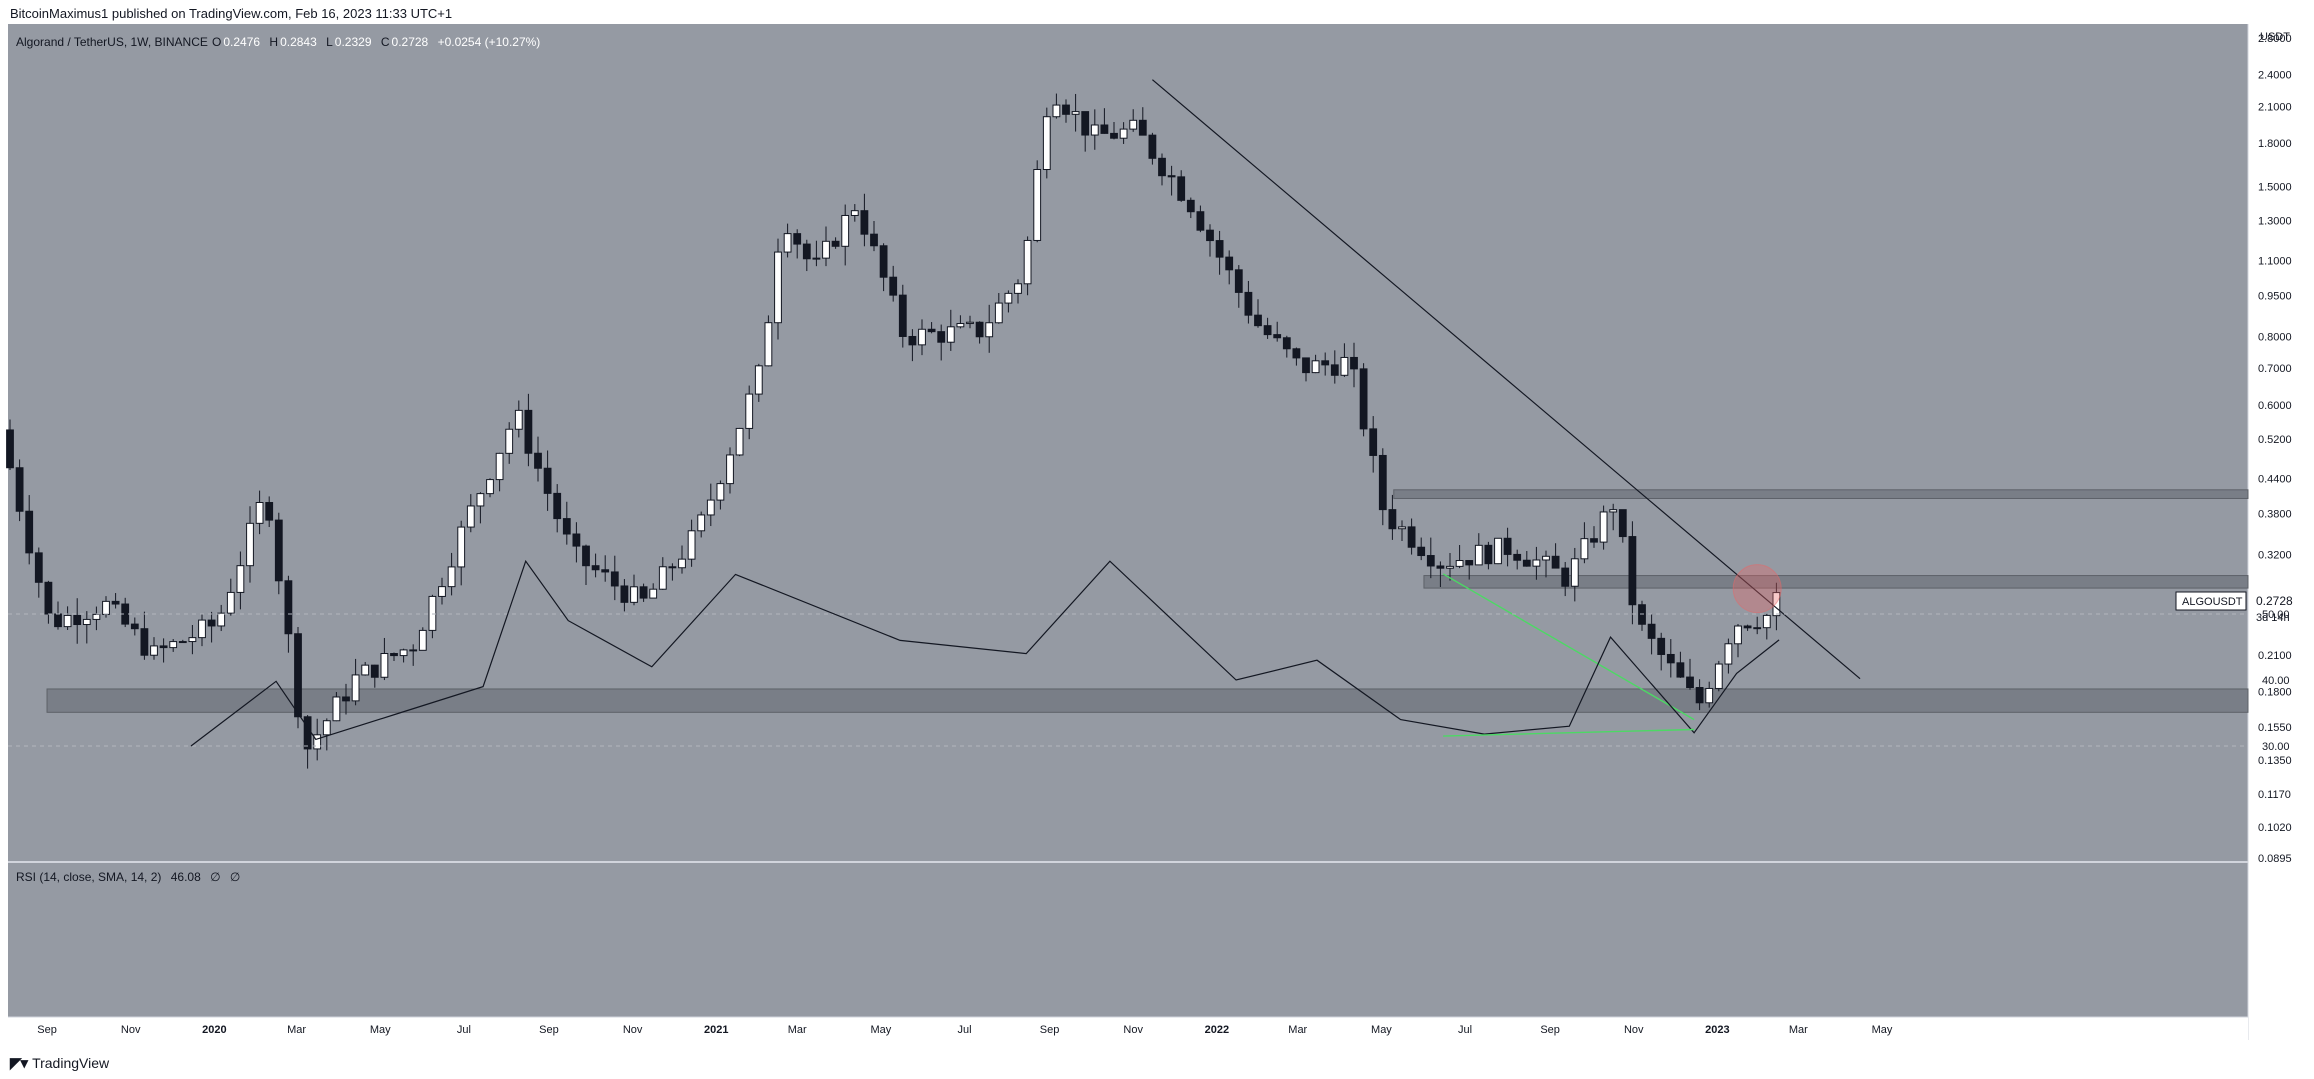  I want to click on price-axis-area, so click(2281, 520).